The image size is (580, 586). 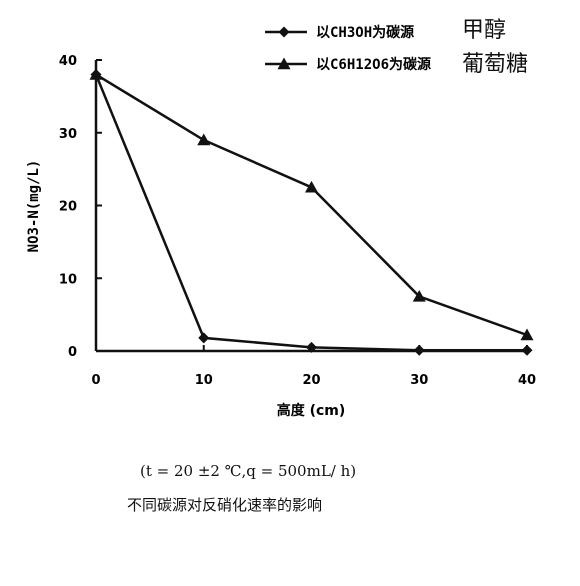 What do you see at coordinates (204, 380) in the screenshot?
I see `x-tick-label: 10` at bounding box center [204, 380].